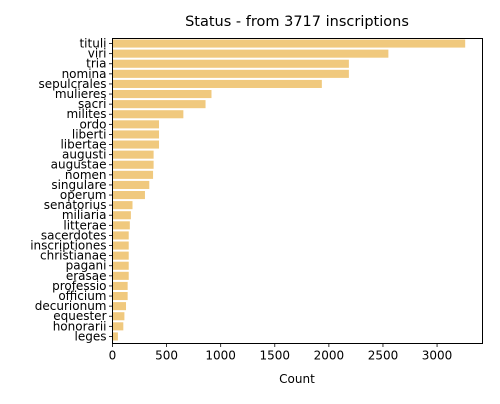 The height and width of the screenshot is (404, 500). What do you see at coordinates (136, 134) in the screenshot?
I see `bar-liberti` at bounding box center [136, 134].